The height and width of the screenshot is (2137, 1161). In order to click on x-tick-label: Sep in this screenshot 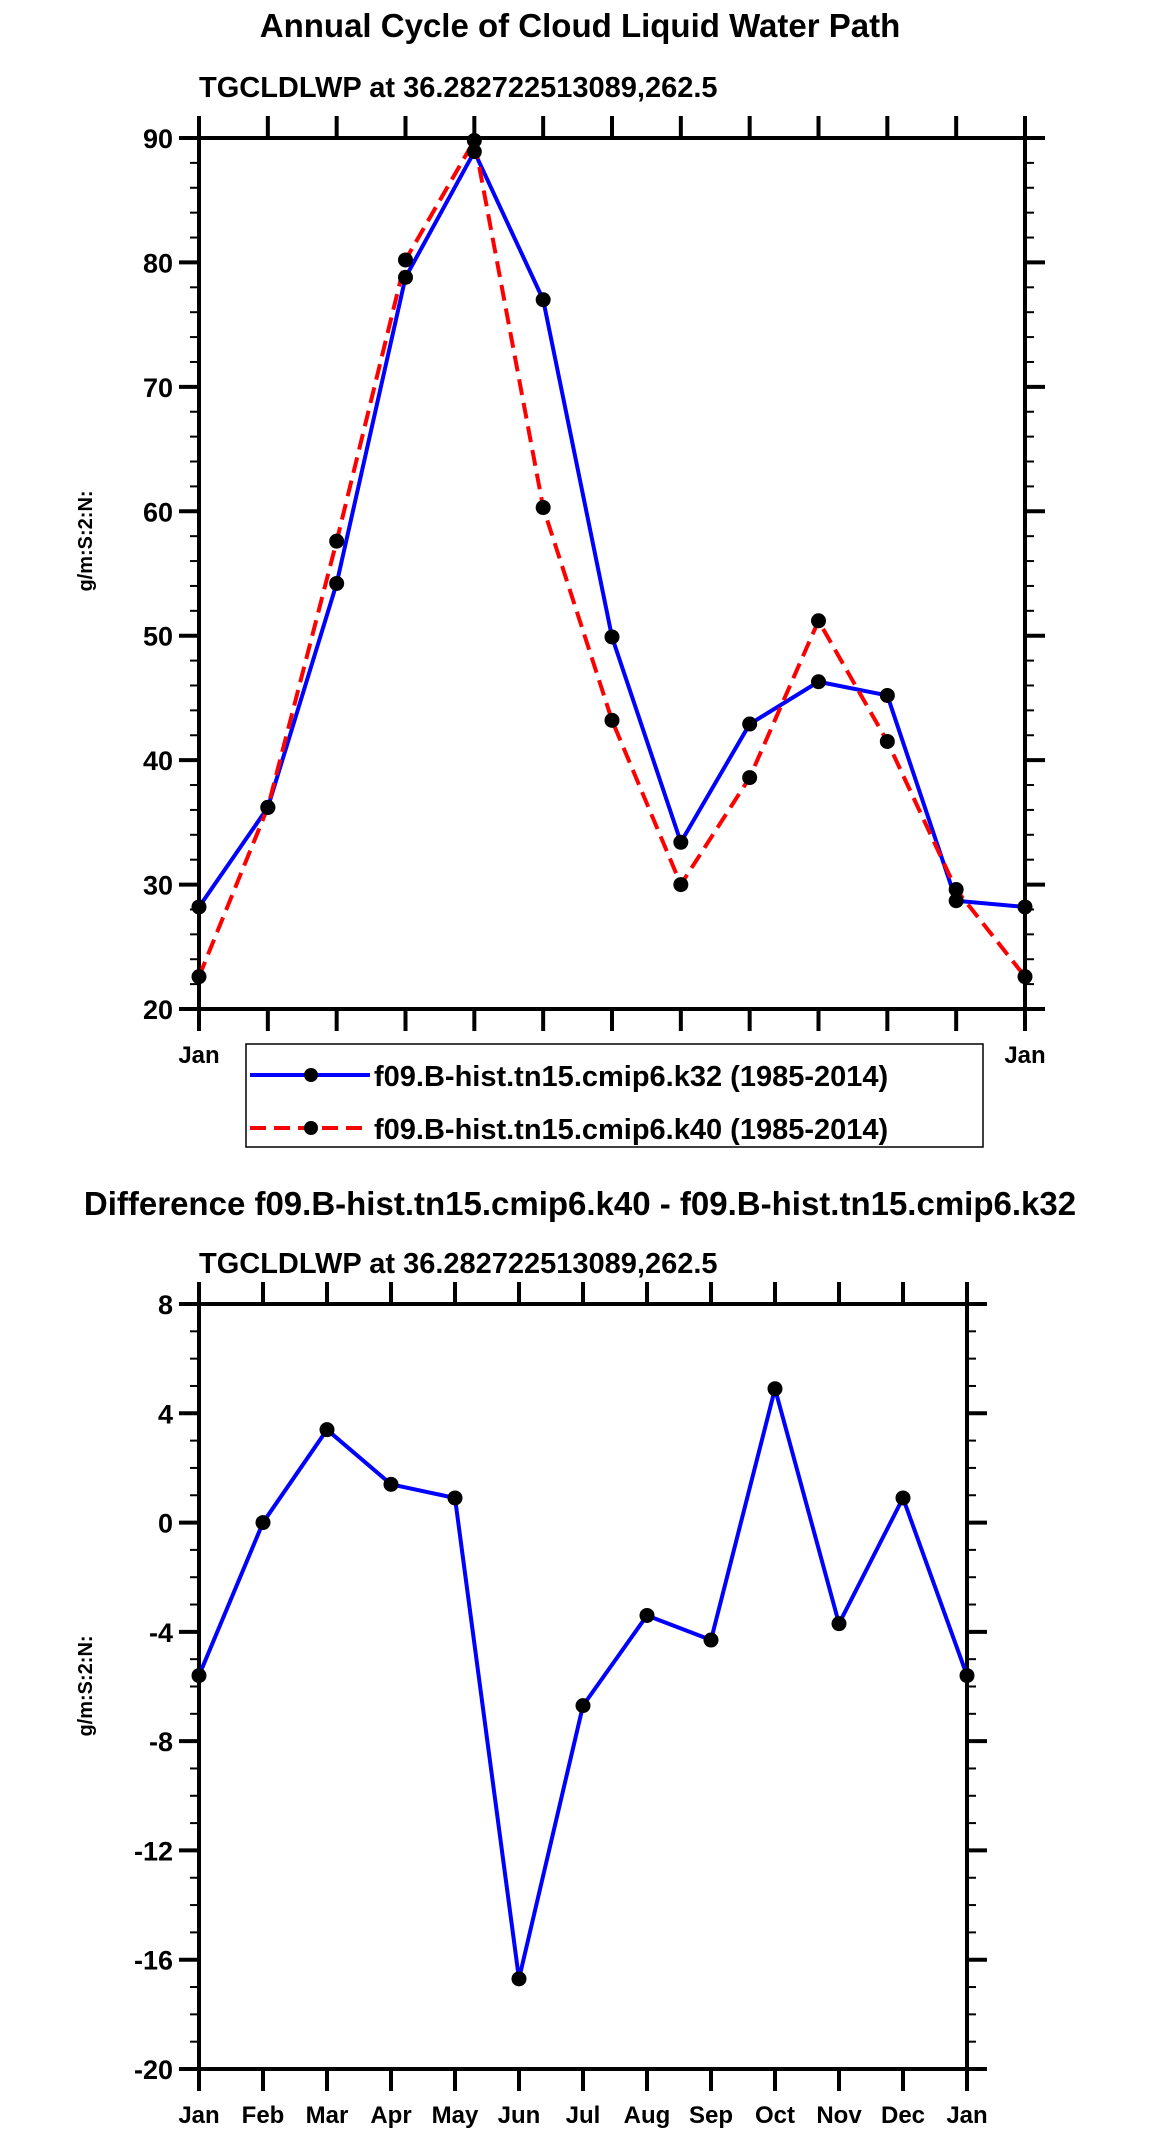, I will do `click(711, 2115)`.